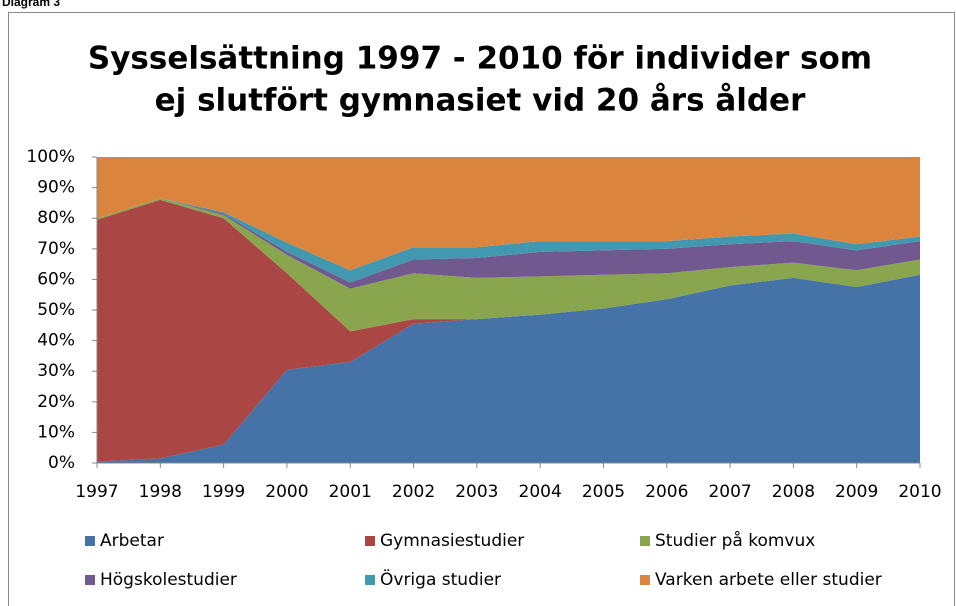 The image size is (956, 606). I want to click on x-tick-label: 2001, so click(350, 492).